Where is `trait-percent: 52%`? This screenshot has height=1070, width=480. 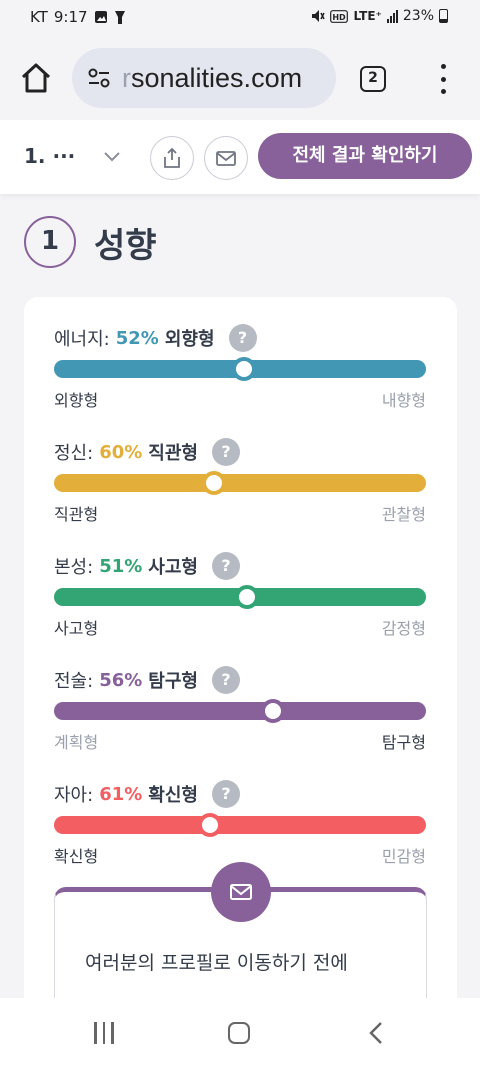 trait-percent: 52% is located at coordinates (137, 338).